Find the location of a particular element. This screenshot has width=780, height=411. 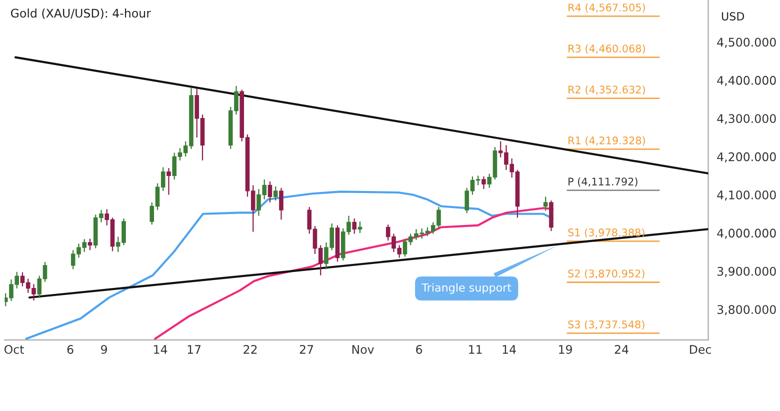

text: Gold (XAU/USD): 4-hour is located at coordinates (80, 14).